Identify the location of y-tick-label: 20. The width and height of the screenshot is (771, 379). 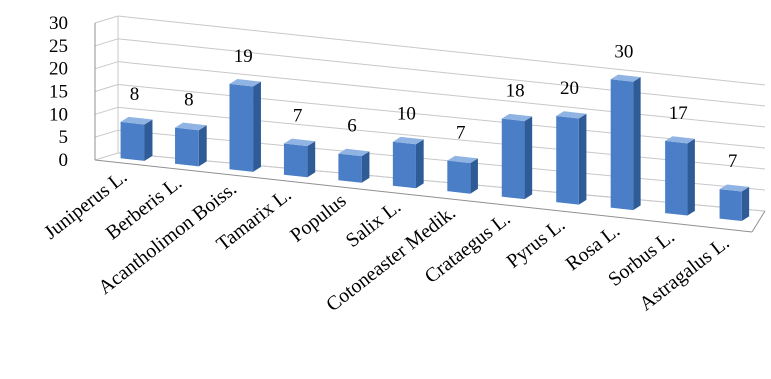
(58, 69).